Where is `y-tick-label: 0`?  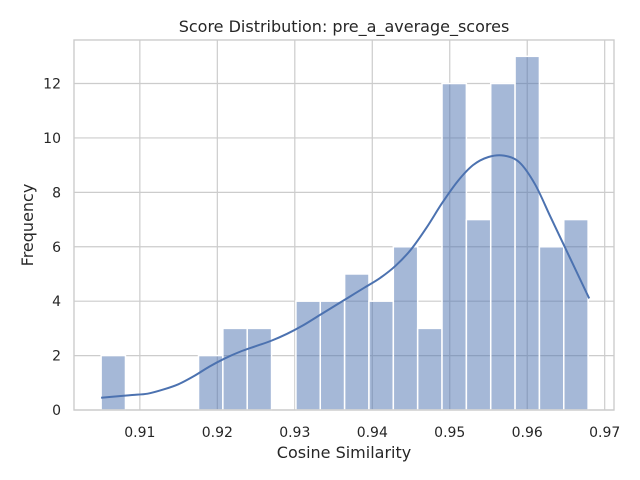
y-tick-label: 0 is located at coordinates (56, 411).